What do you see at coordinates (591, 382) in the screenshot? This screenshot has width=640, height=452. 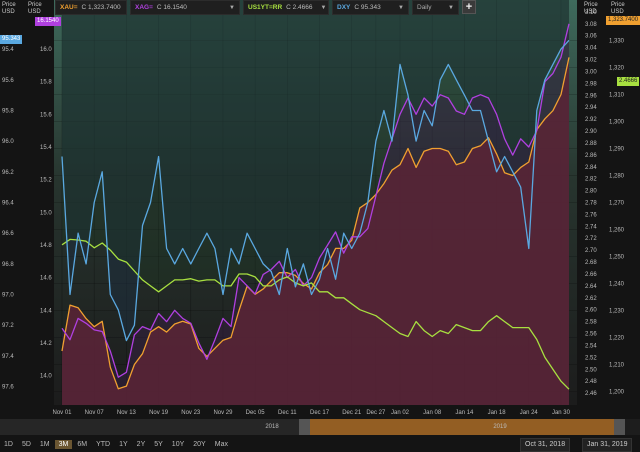 I see `right-inner-tick-label: 2.48` at bounding box center [591, 382].